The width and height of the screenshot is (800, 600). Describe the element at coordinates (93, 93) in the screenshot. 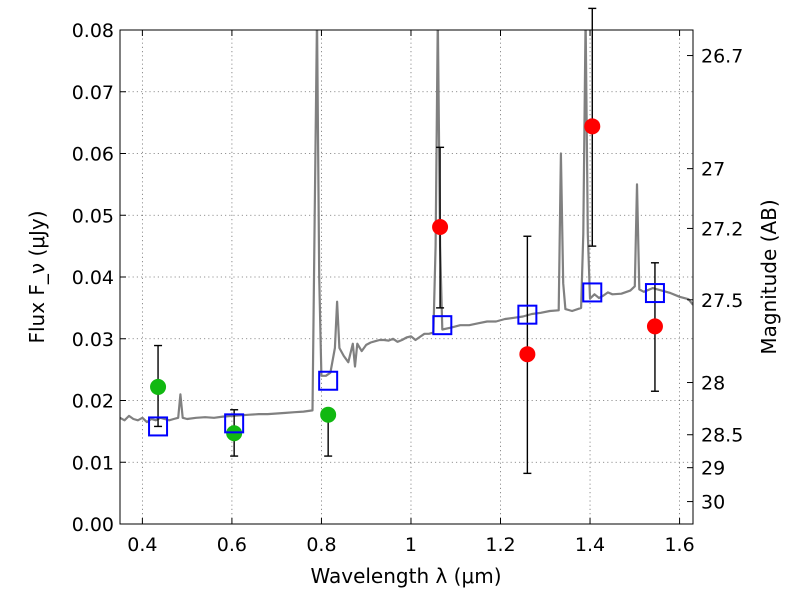

I see `y-tick-label: 0.07` at that location.